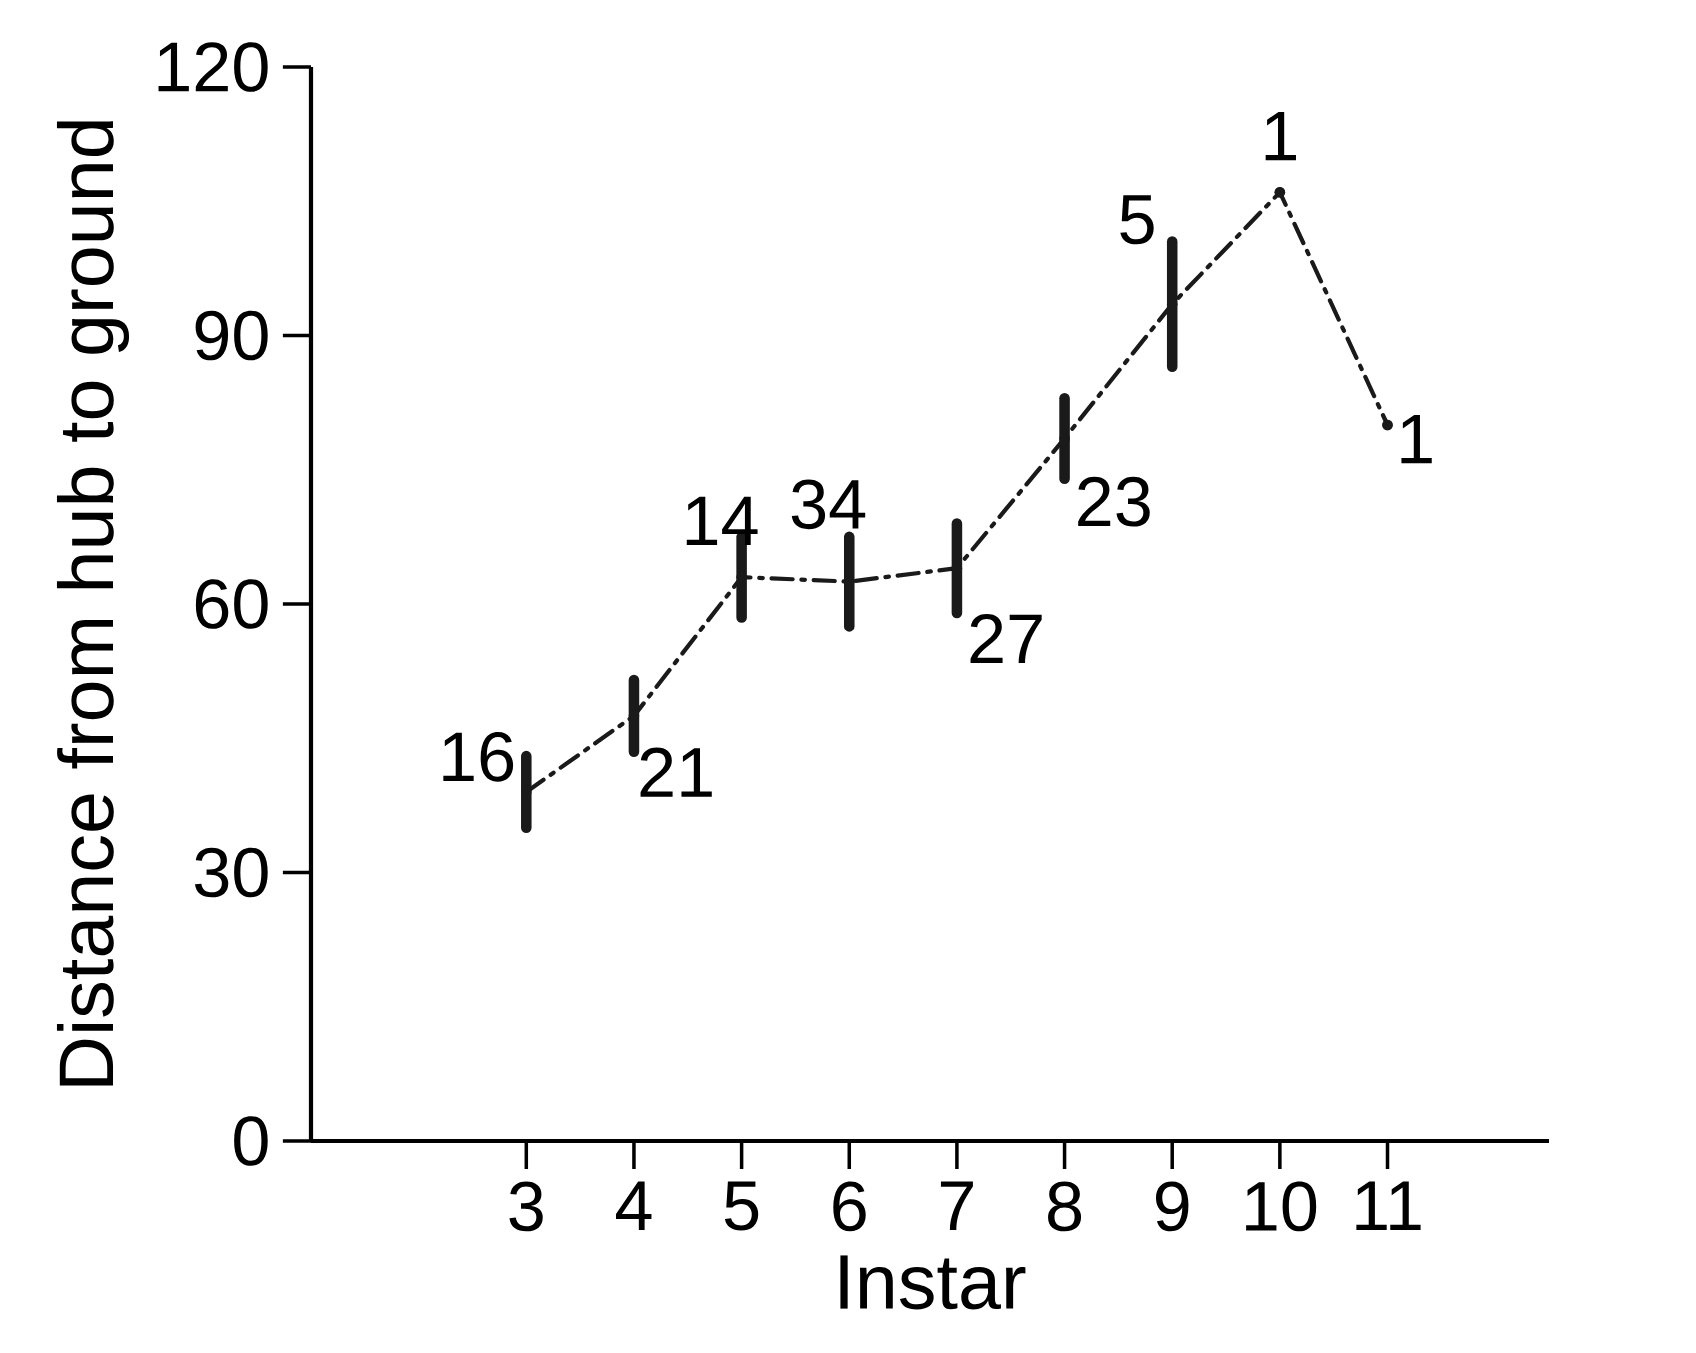  I want to click on annotation: 27, so click(1006, 638).